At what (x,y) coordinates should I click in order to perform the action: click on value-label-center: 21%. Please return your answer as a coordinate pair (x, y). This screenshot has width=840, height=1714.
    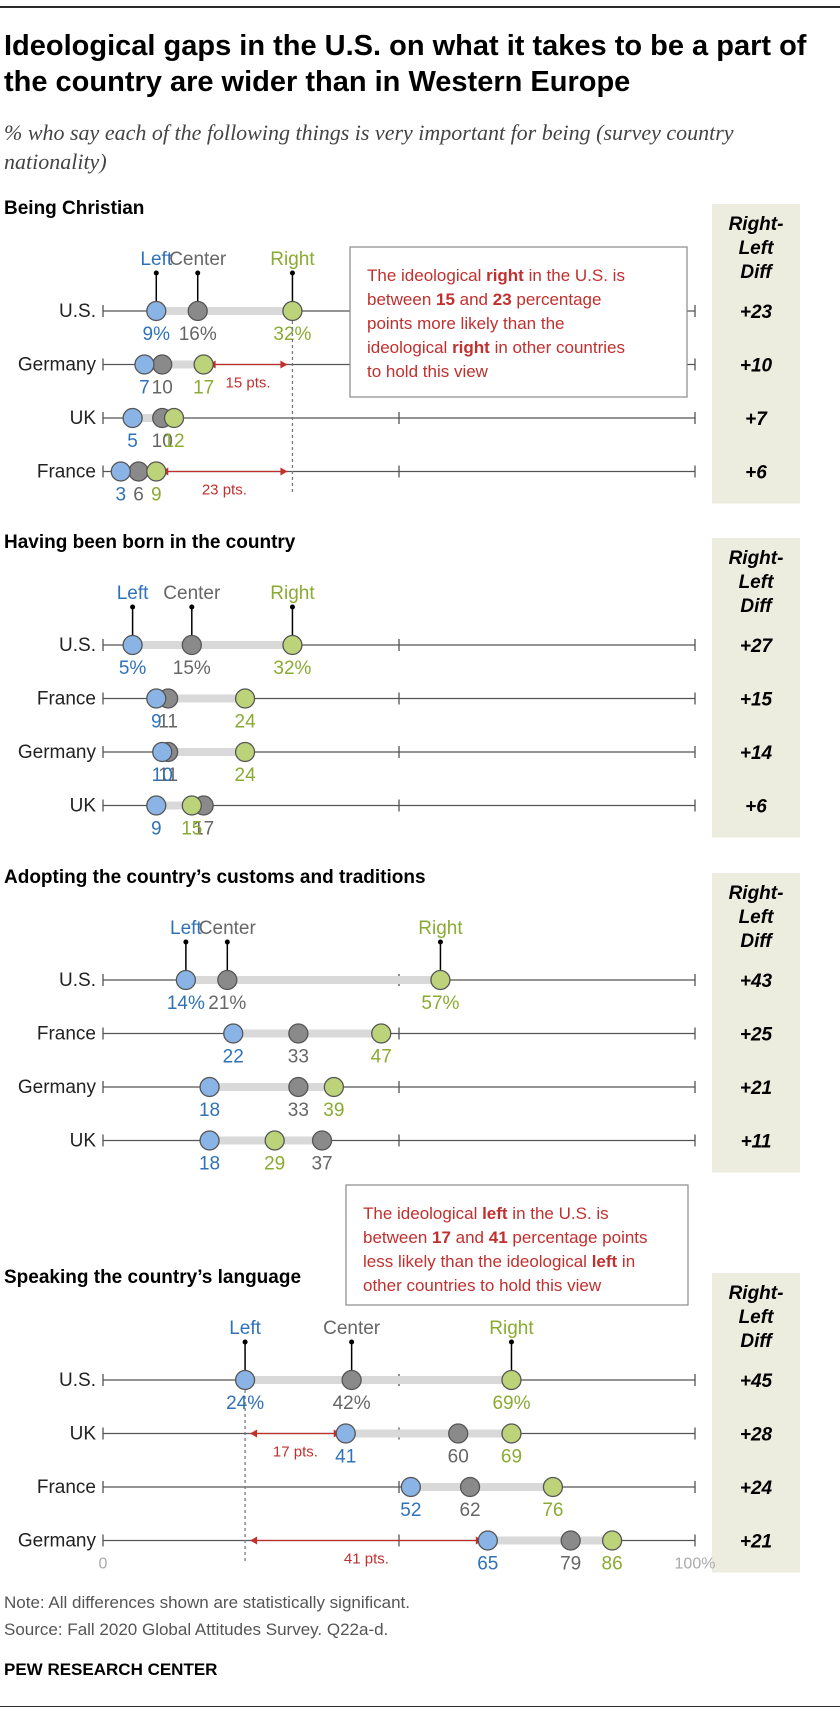
    Looking at the image, I should click on (227, 1003).